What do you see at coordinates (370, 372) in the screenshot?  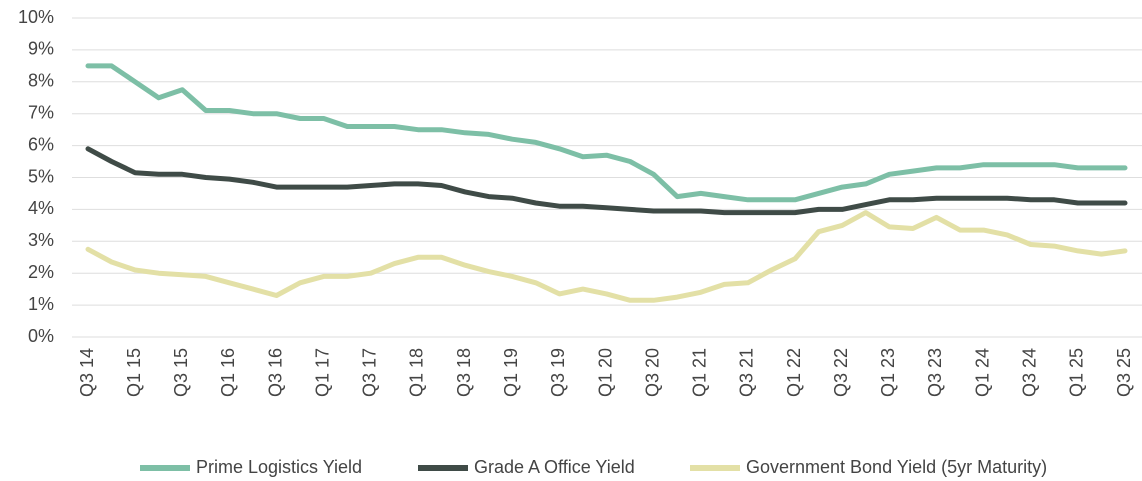 I see `x-tick-label: Q3 17` at bounding box center [370, 372].